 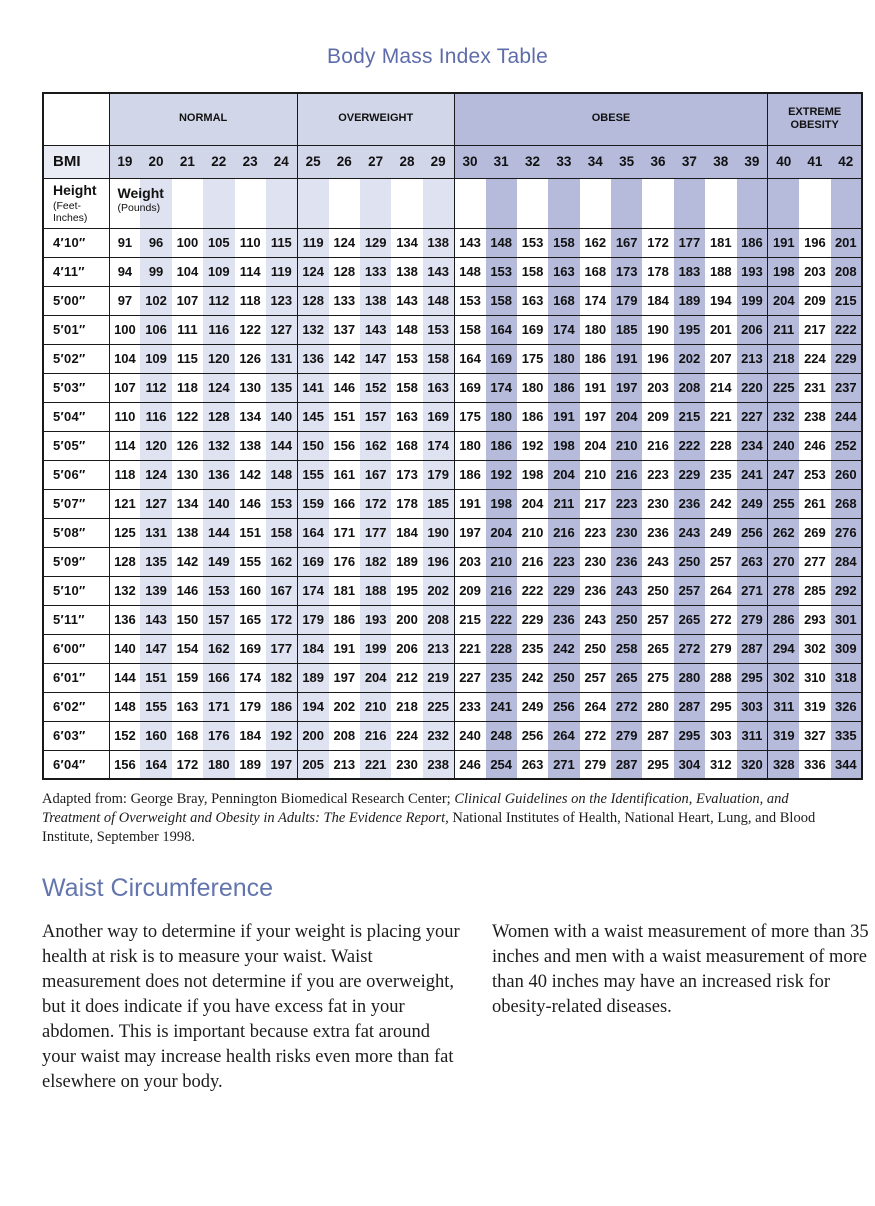 I want to click on weight-cell: 106, so click(x=156, y=330).